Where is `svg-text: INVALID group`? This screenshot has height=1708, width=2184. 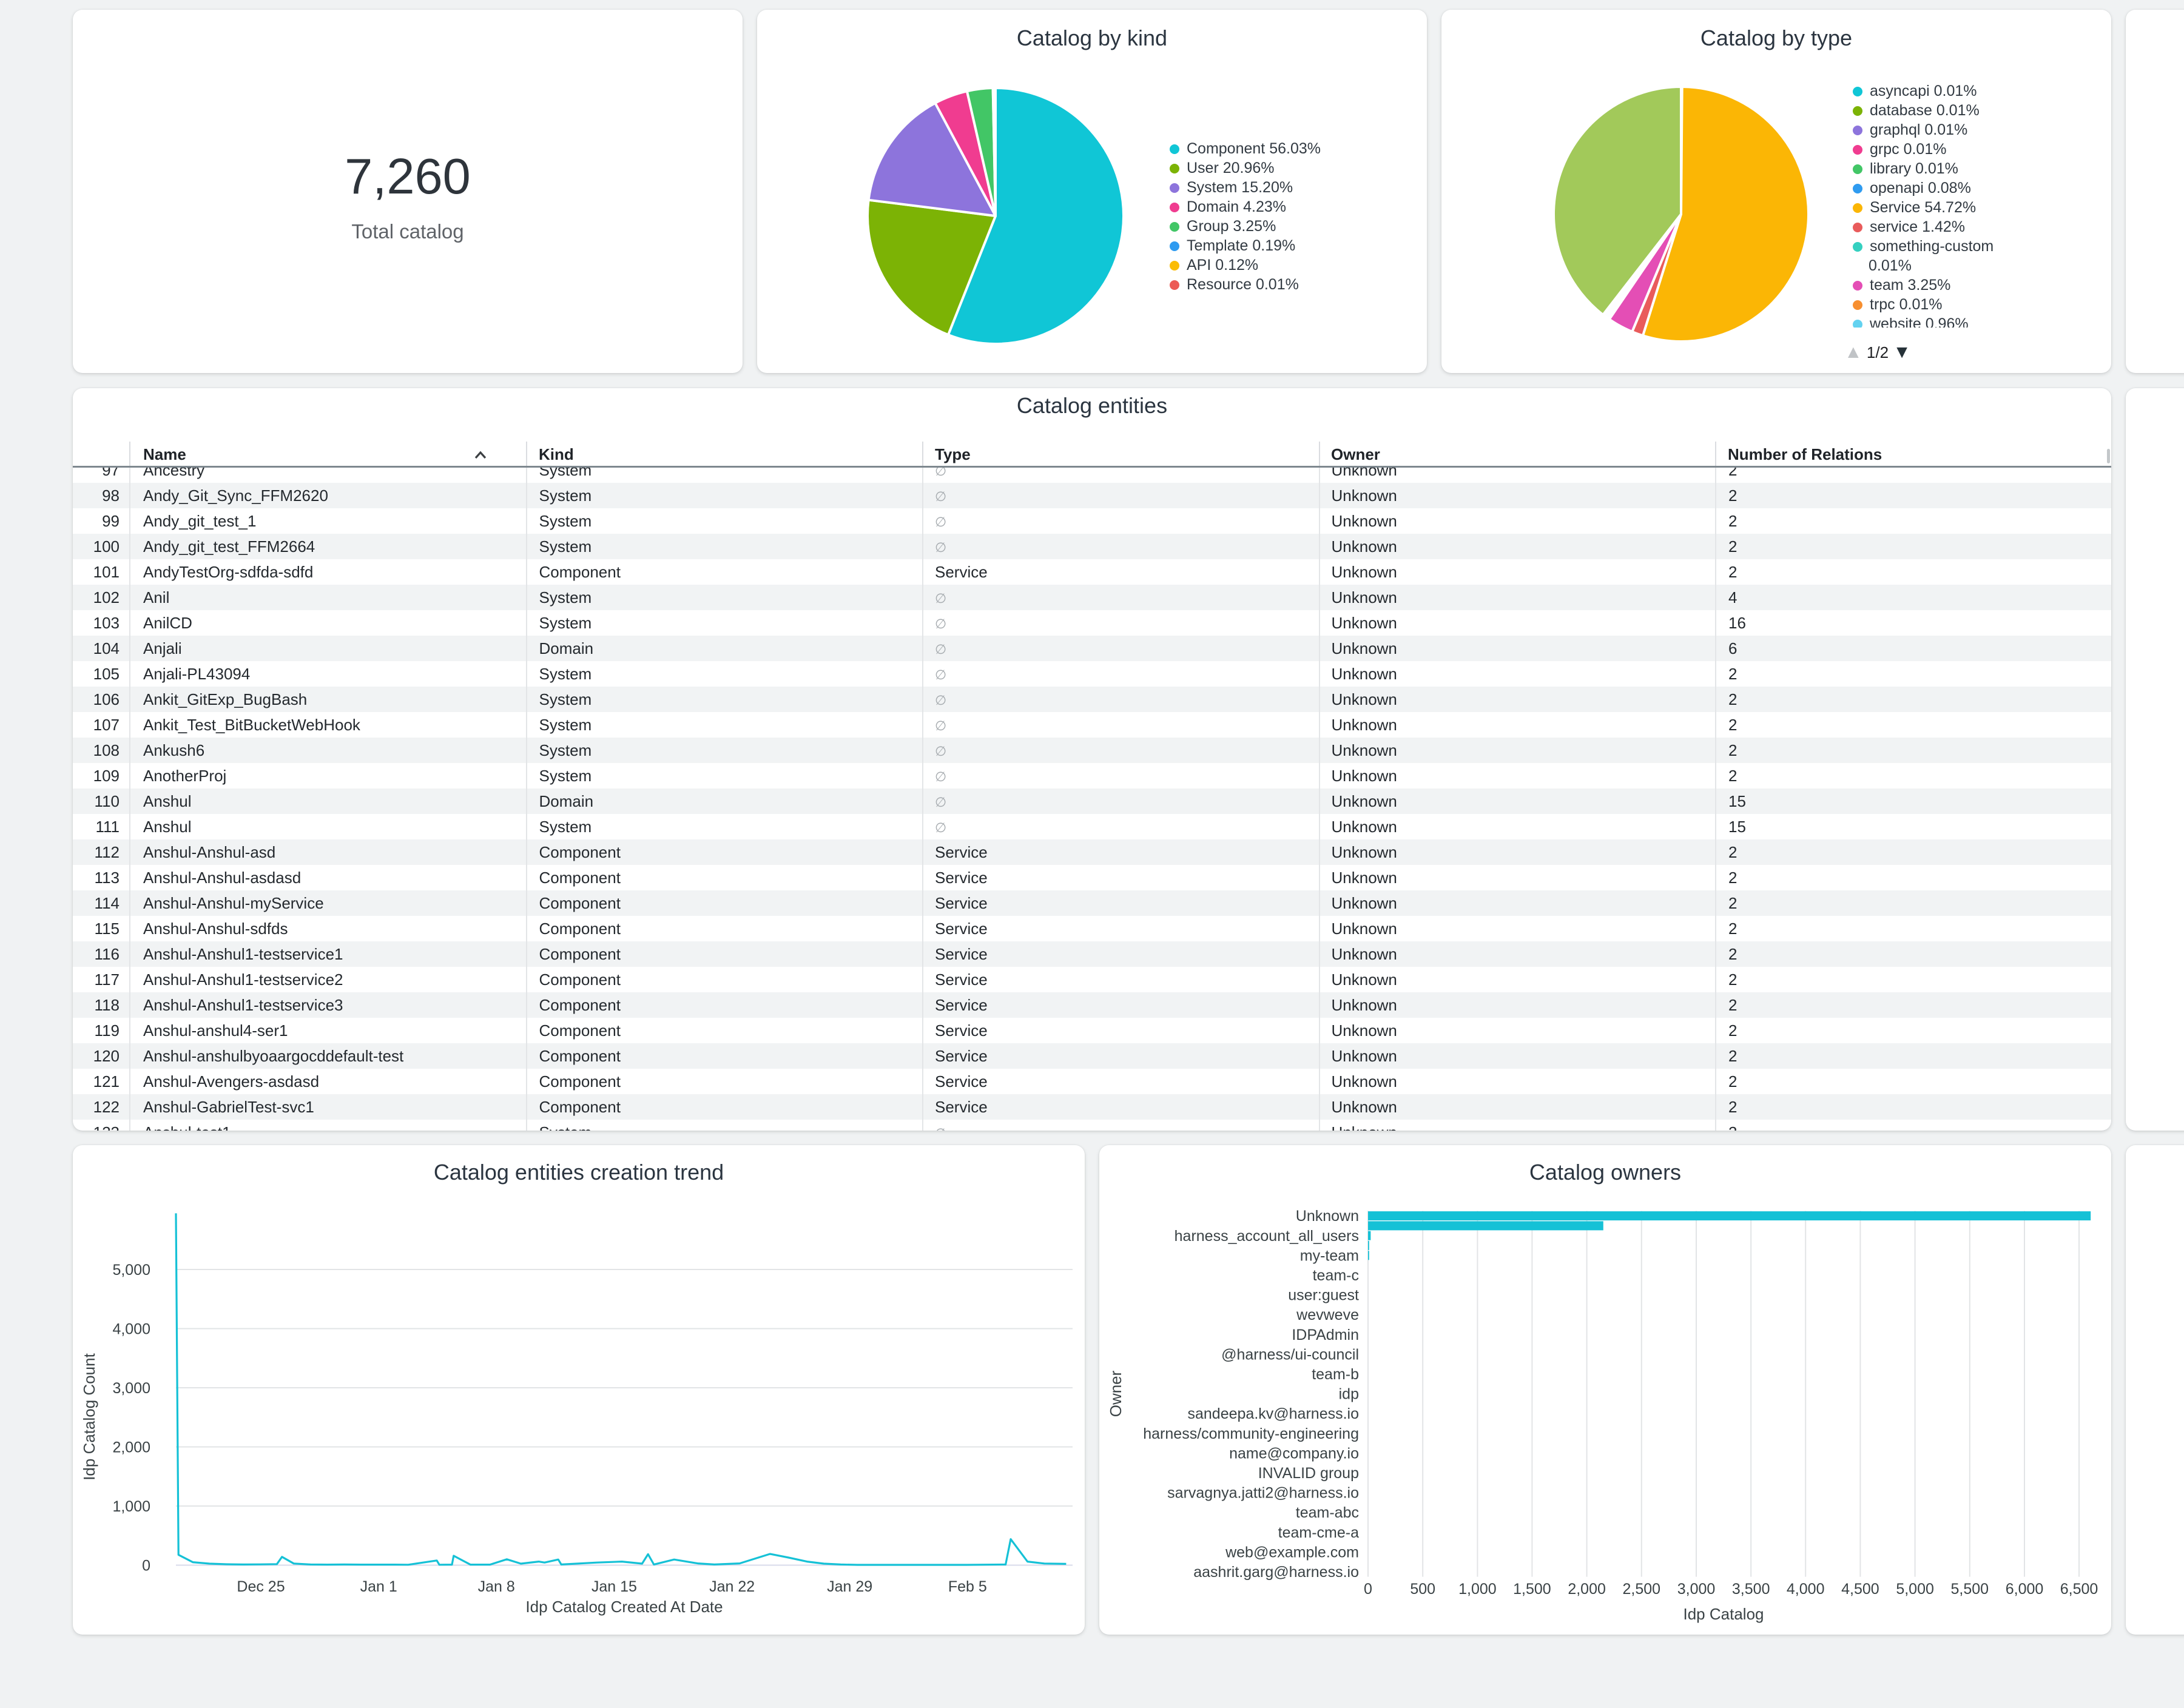 svg-text: INVALID group is located at coordinates (1308, 1474).